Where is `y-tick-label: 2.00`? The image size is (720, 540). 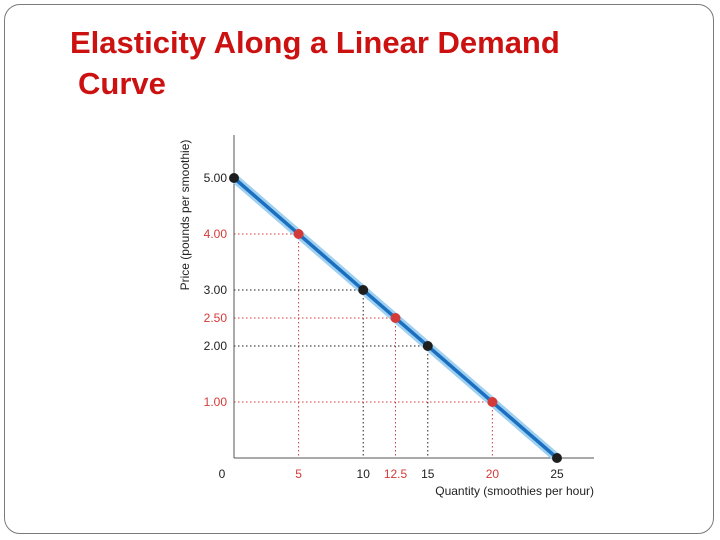
y-tick-label: 2.00 is located at coordinates (216, 346).